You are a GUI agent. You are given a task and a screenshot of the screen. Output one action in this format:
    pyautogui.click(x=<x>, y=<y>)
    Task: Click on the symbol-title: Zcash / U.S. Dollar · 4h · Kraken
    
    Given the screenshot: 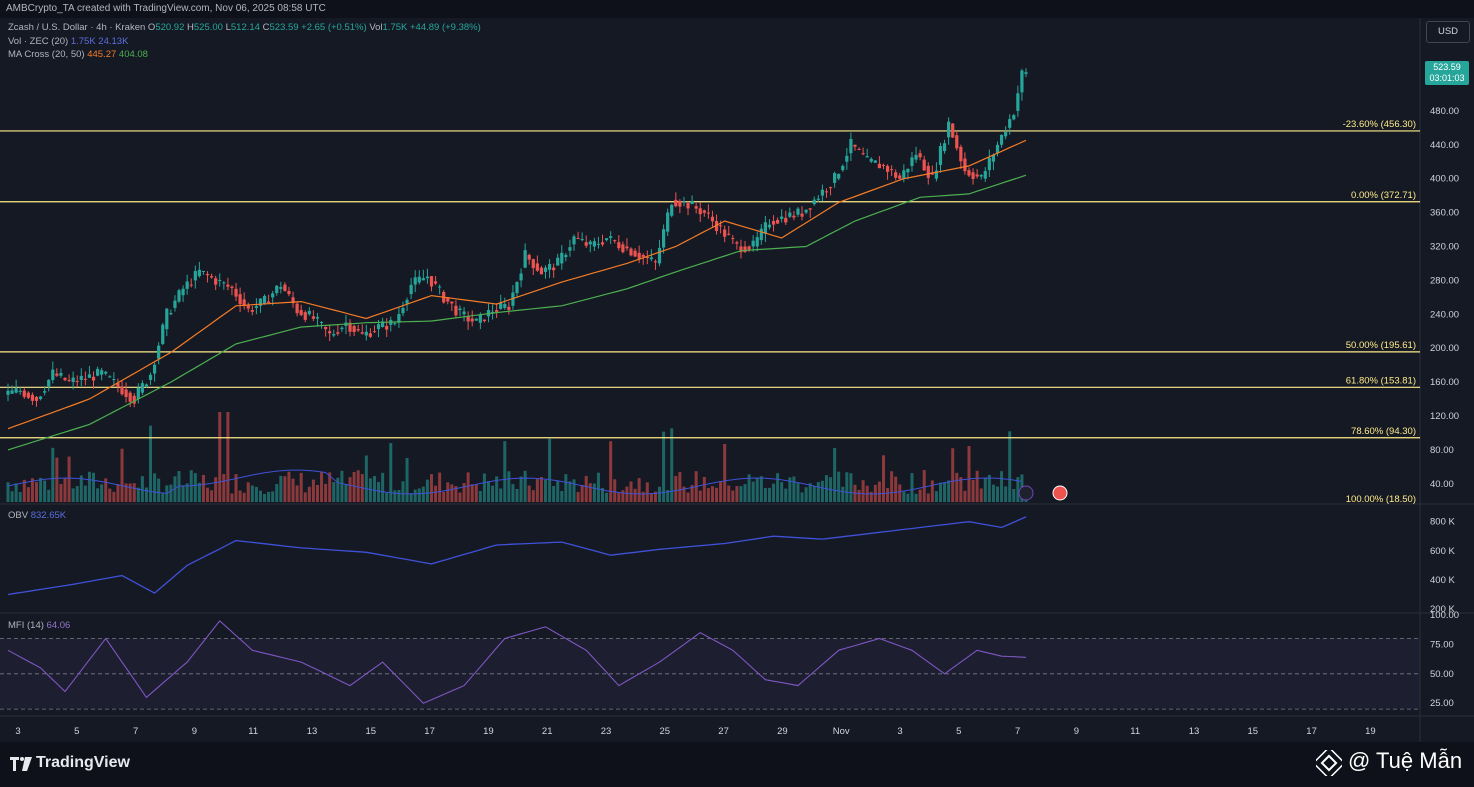 What is the action you would take?
    pyautogui.click(x=77, y=27)
    